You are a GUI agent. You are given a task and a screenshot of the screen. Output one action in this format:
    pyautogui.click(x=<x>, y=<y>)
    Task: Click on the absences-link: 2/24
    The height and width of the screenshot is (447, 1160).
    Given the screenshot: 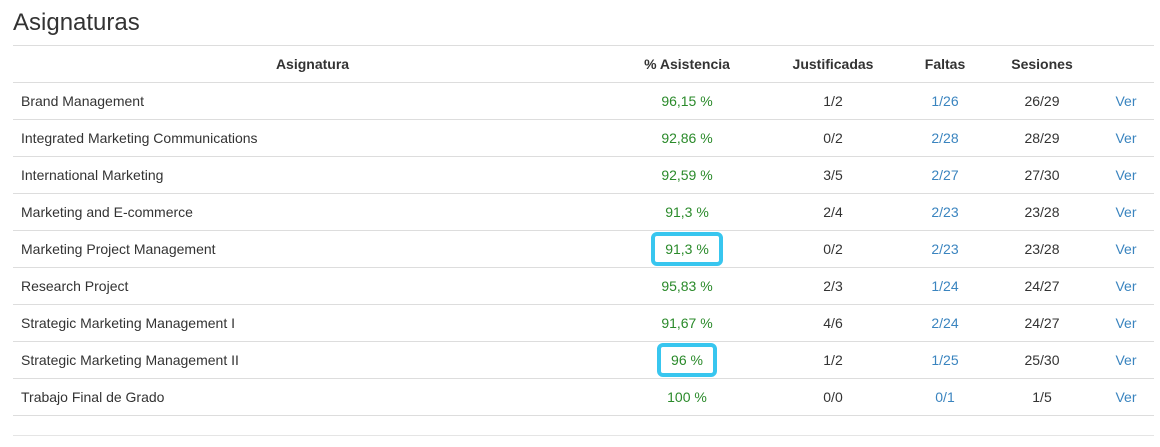 What is the action you would take?
    pyautogui.click(x=945, y=323)
    